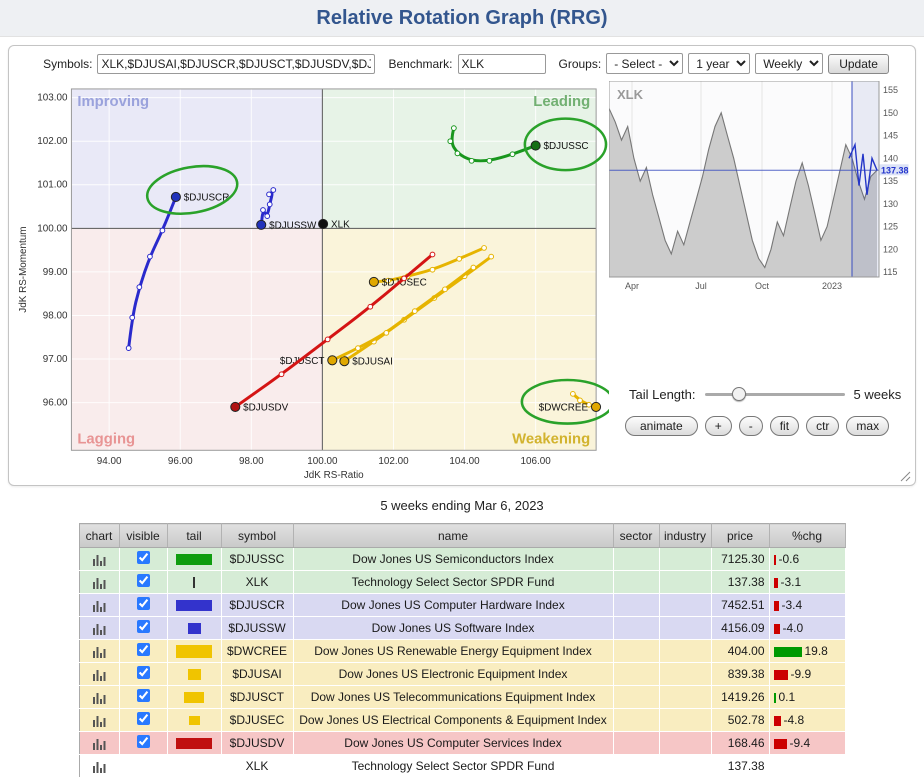 The width and height of the screenshot is (924, 778). What do you see at coordinates (427, 267) in the screenshot?
I see `rrg-tail-DJUSEC: $DJUSEC` at bounding box center [427, 267].